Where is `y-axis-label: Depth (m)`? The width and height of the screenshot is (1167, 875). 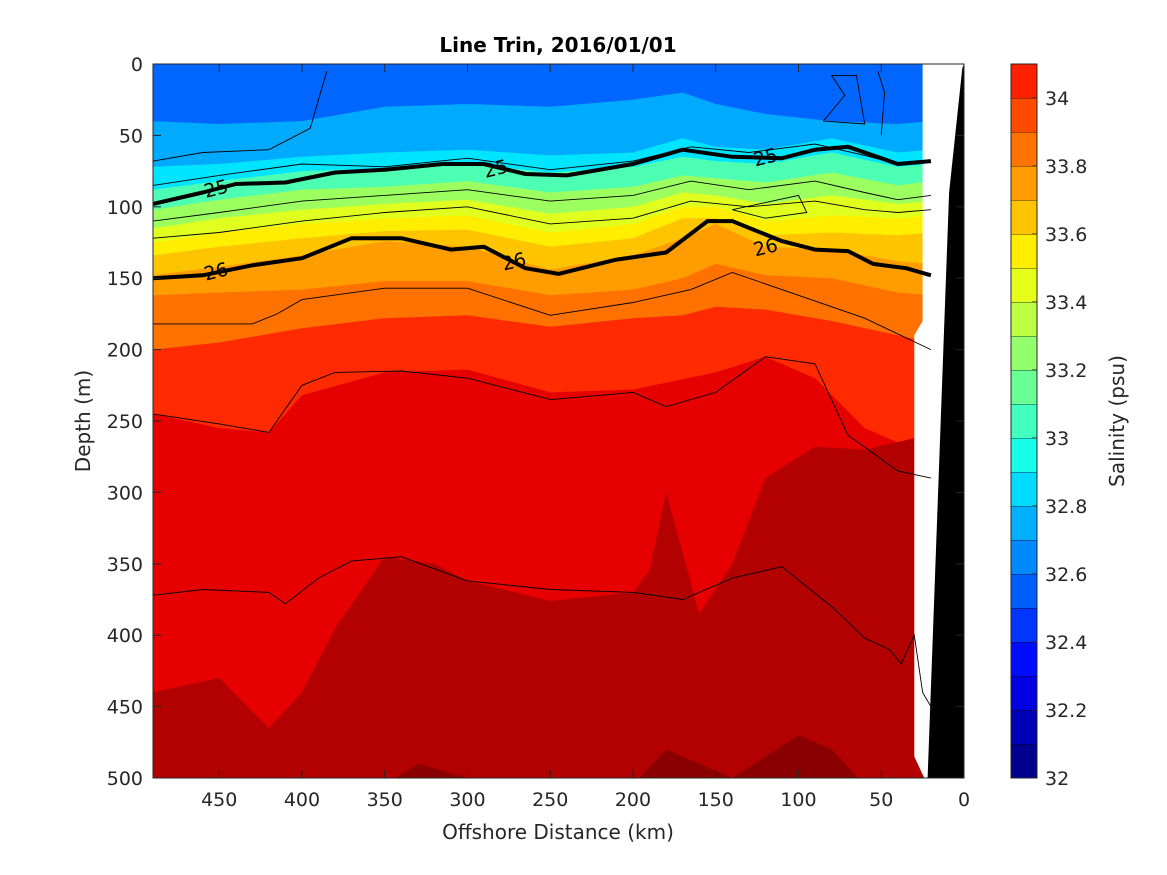
y-axis-label: Depth (m) is located at coordinates (83, 421).